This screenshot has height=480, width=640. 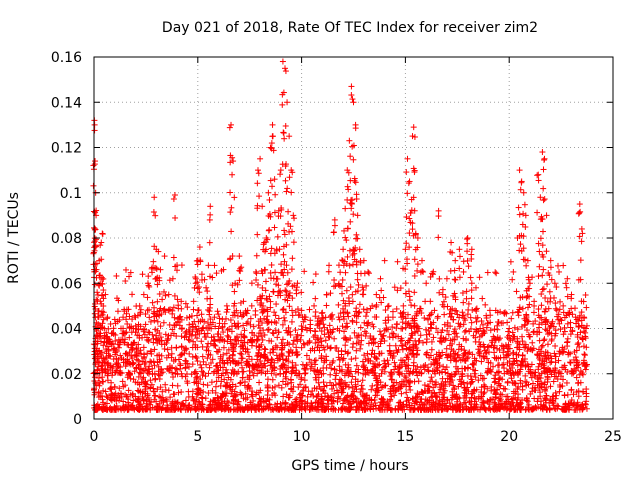 What do you see at coordinates (66, 239) in the screenshot?
I see `y-tick-labels: 0 0.02 0.04 0.06 0.08 0.1 0.12 0.14 0.16` at bounding box center [66, 239].